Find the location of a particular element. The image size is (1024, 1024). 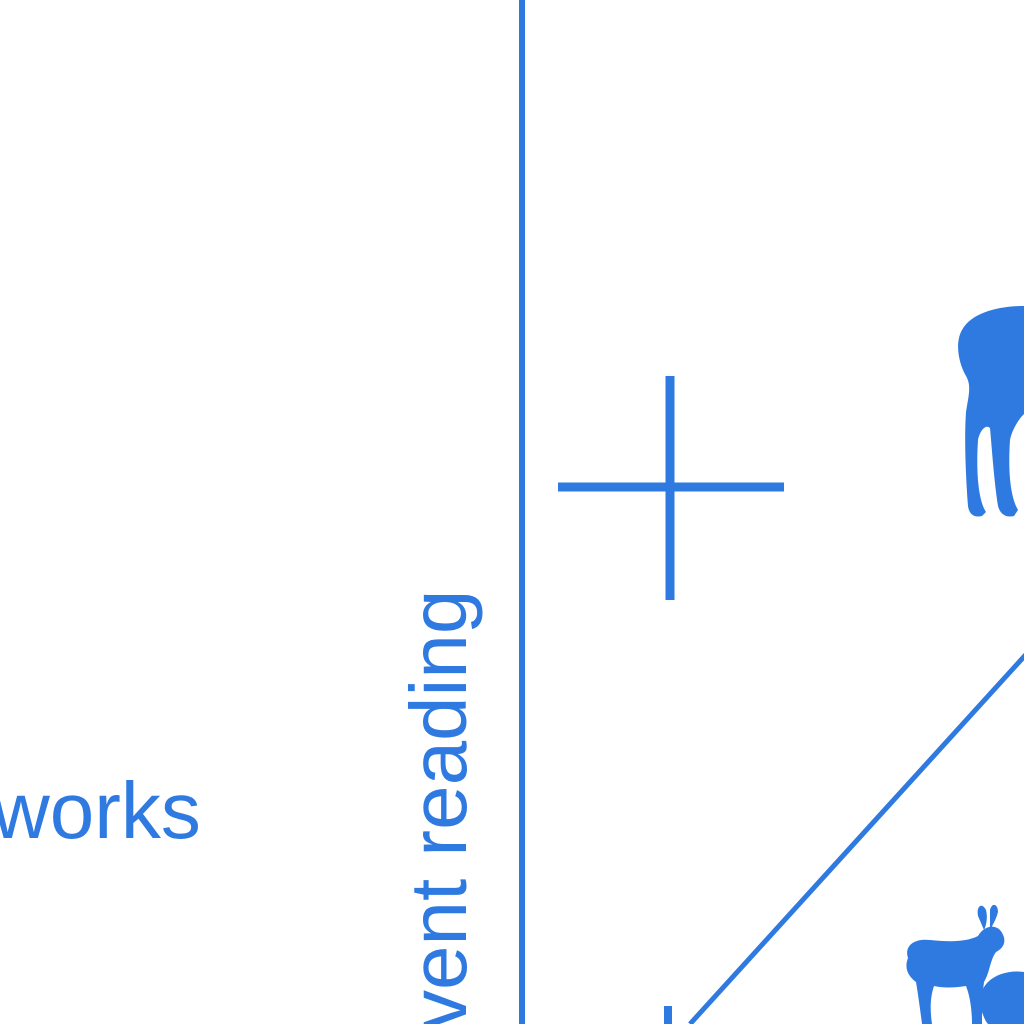

diagonal-line is located at coordinates (856, 838).